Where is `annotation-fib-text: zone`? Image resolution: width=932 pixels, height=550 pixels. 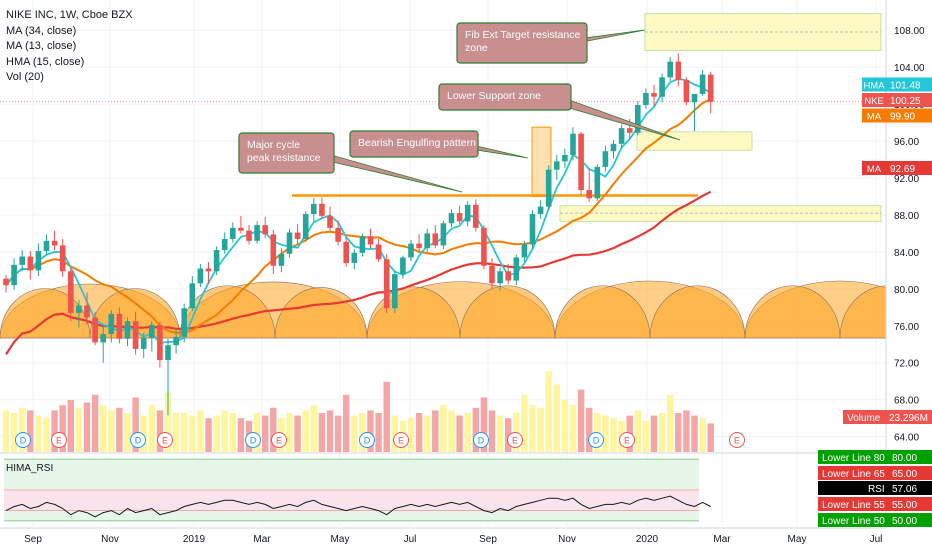
annotation-fib-text: zone is located at coordinates (476, 48).